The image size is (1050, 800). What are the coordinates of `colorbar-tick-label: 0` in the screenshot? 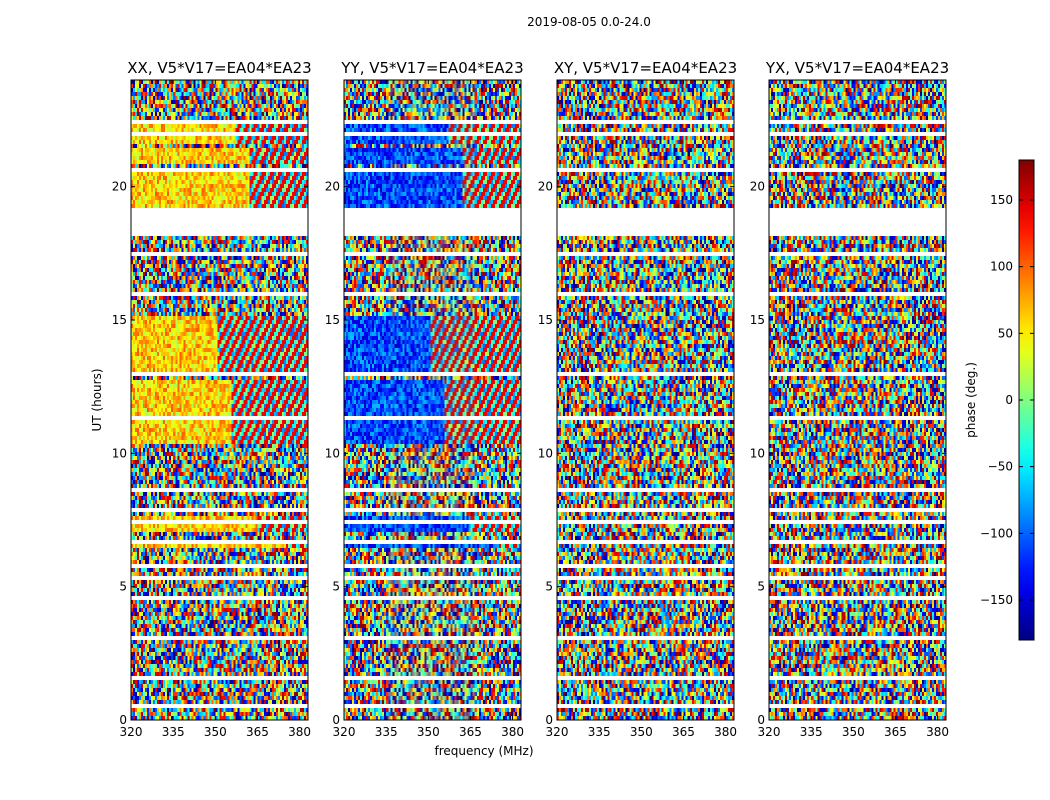 It's located at (1009, 400).